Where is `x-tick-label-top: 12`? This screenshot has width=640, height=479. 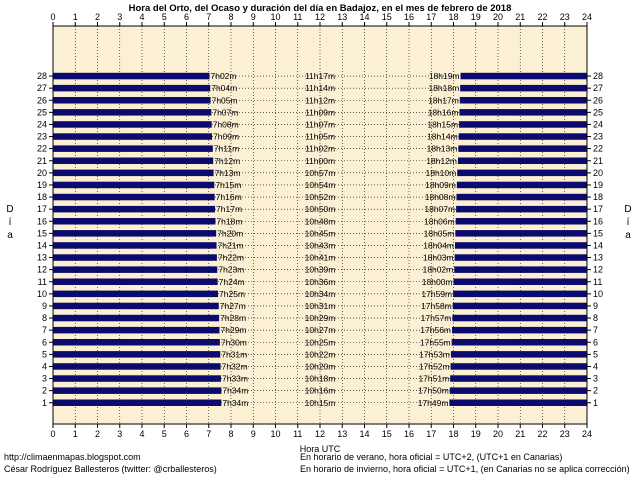
x-tick-label-top: 12 is located at coordinates (320, 17).